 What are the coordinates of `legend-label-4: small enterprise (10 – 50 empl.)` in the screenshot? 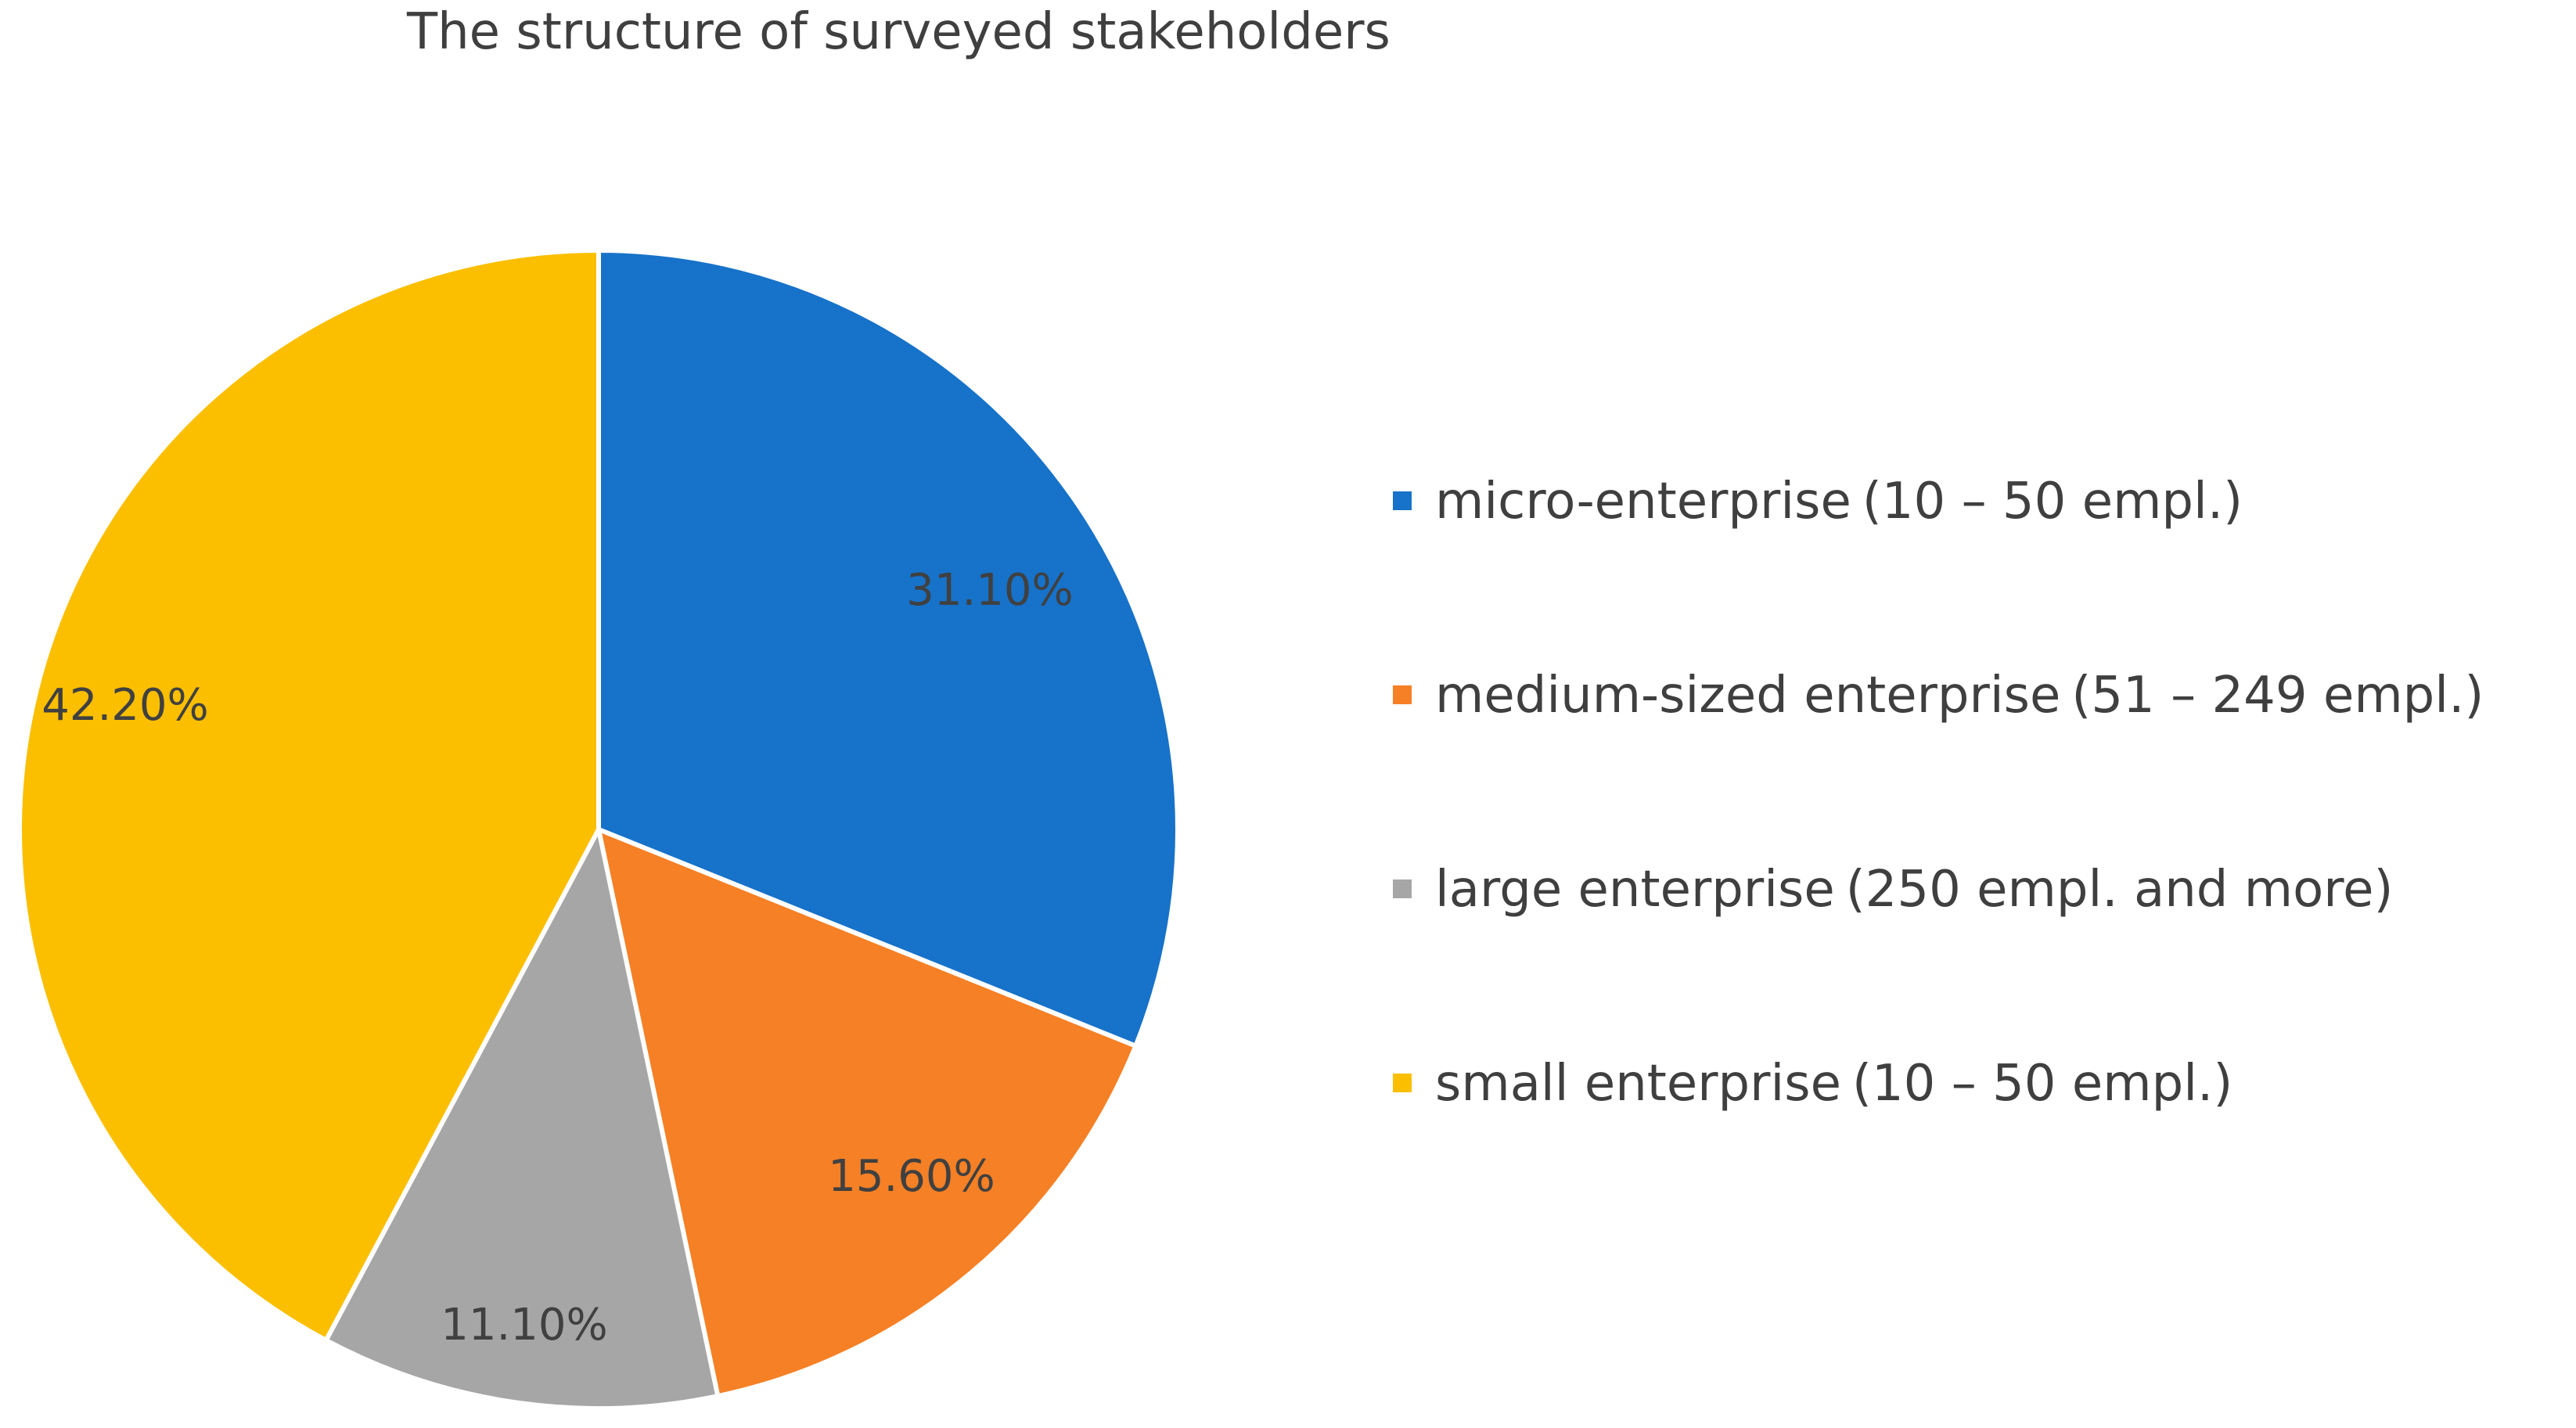 It's located at (1833, 1084).